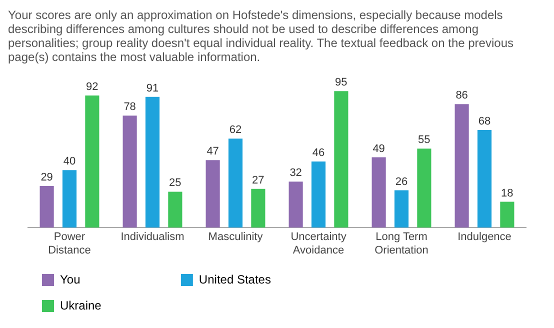 The width and height of the screenshot is (554, 328). What do you see at coordinates (341, 82) in the screenshot?
I see `data-label: 95` at bounding box center [341, 82].